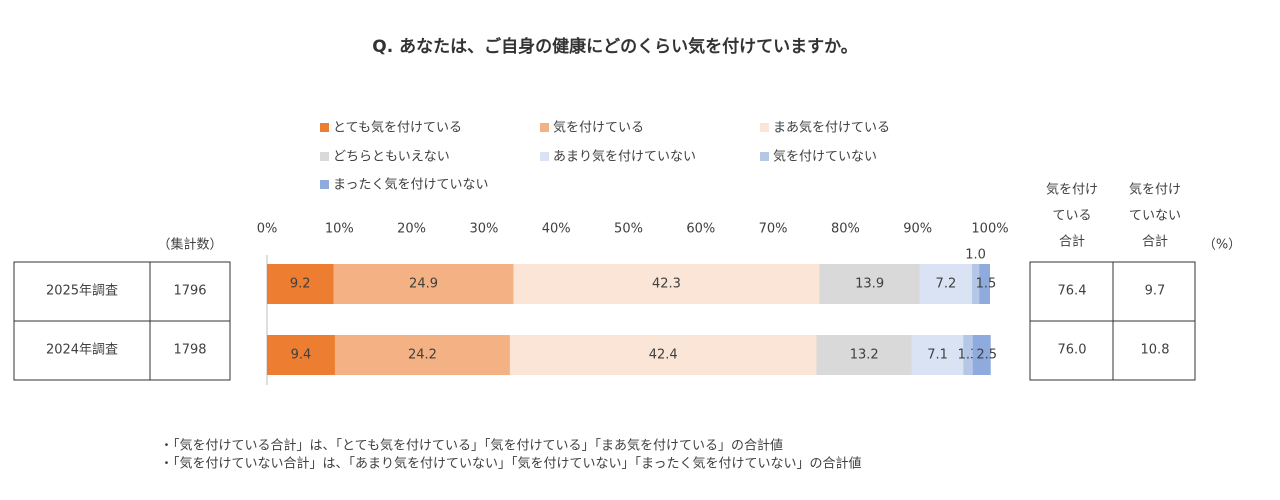 This screenshot has width=1280, height=500. What do you see at coordinates (1155, 216) in the screenshot?
I see `table-header: ていない` at bounding box center [1155, 216].